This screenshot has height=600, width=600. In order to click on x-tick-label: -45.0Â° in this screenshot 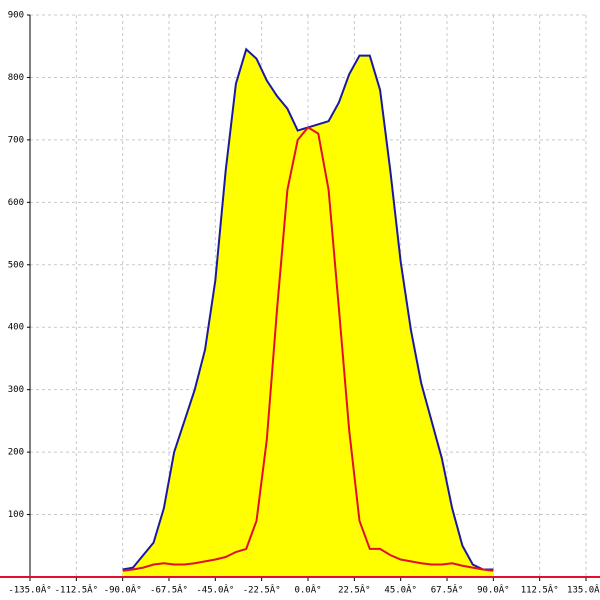, I will do `click(215, 590)`.